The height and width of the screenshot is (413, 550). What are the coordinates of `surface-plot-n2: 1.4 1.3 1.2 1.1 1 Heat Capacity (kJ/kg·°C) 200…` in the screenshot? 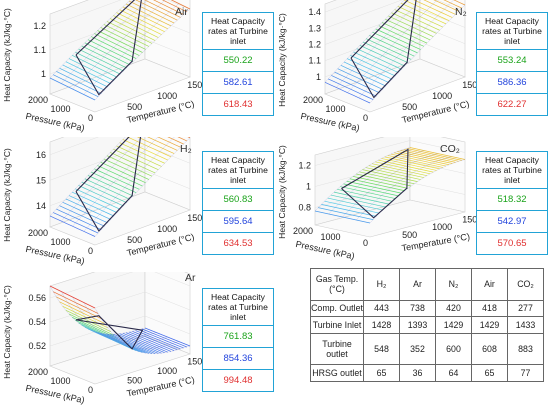 It's located at (378, 66).